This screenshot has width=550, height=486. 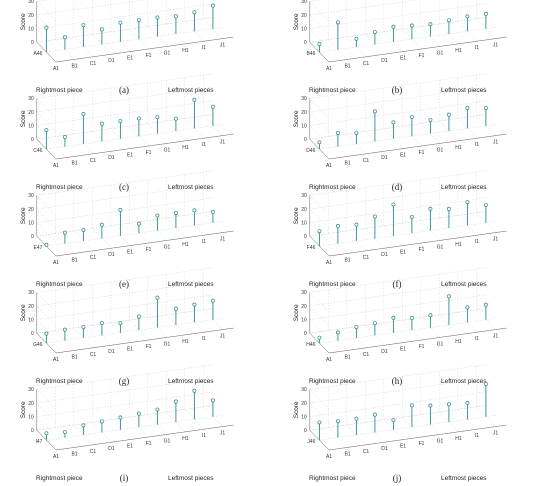 I want to click on y-tick-label: H46, so click(x=310, y=345).